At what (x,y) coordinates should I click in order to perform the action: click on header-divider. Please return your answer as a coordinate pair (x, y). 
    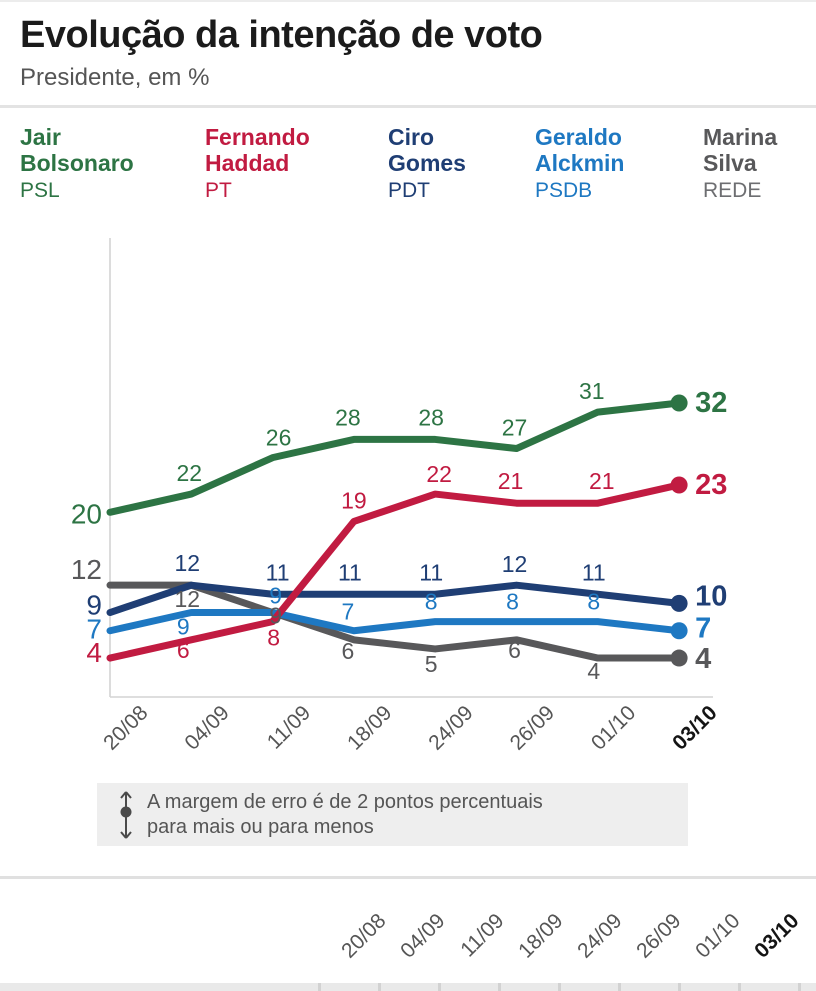
    Looking at the image, I should click on (408, 106).